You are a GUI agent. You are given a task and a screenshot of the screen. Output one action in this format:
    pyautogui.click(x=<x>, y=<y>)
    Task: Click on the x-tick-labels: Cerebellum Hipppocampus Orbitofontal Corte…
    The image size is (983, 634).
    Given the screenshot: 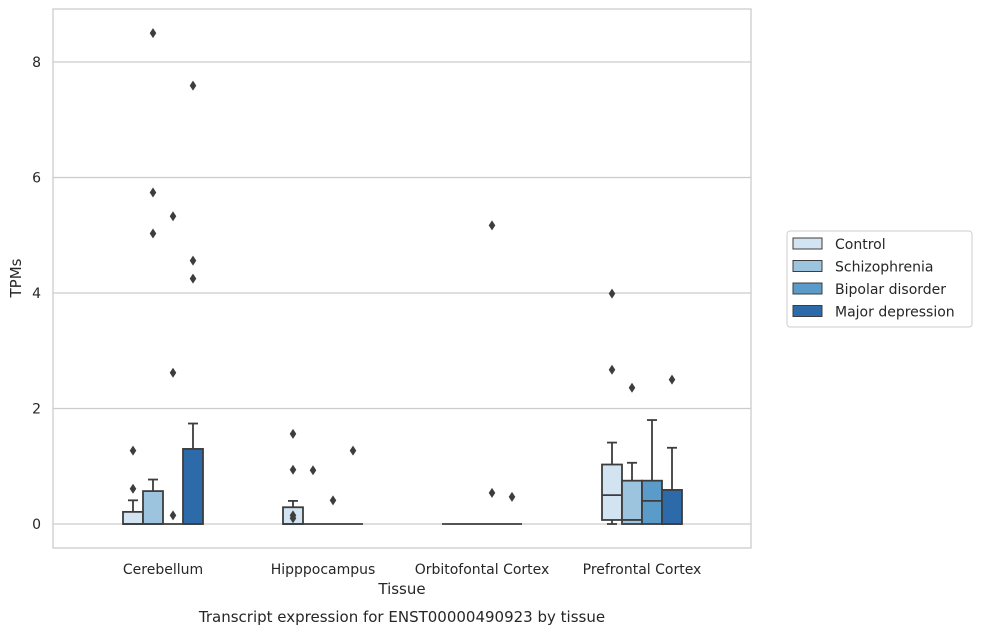 What is the action you would take?
    pyautogui.click(x=412, y=570)
    